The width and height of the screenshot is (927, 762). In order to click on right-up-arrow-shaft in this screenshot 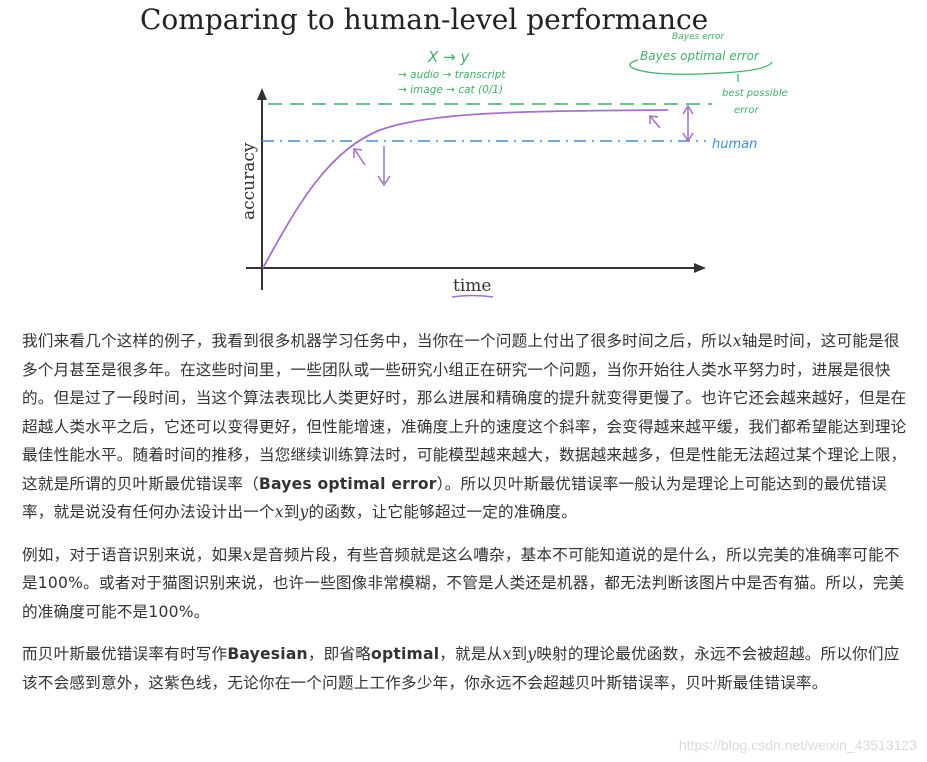, I will do `click(655, 122)`.